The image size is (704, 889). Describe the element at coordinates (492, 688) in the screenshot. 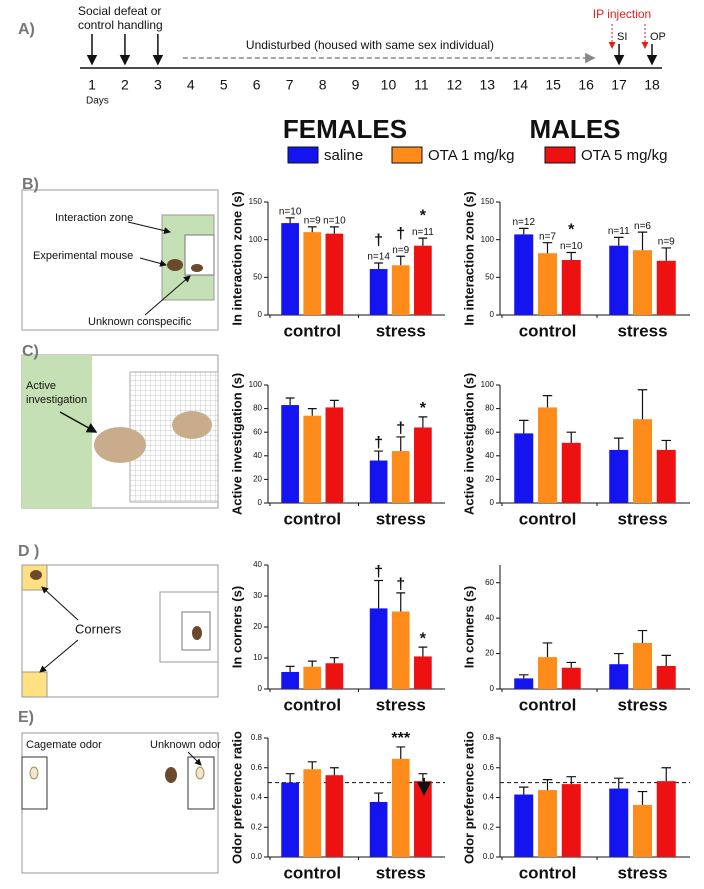

I see `y-tick-label: 0` at that location.